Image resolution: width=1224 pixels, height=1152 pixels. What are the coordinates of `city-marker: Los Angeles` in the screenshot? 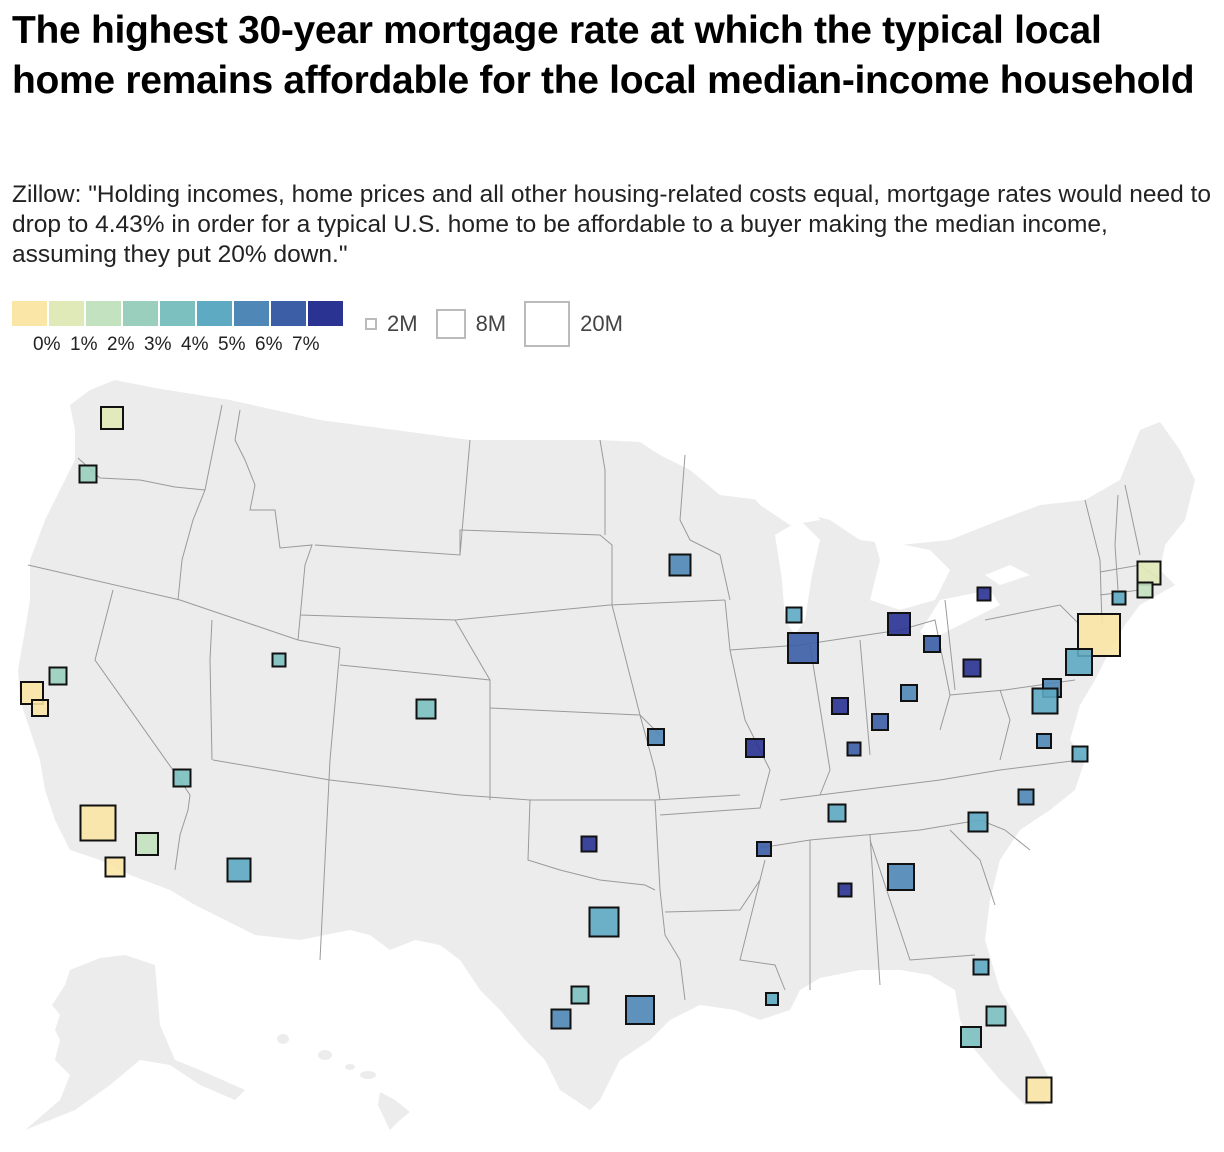 It's located at (98, 823).